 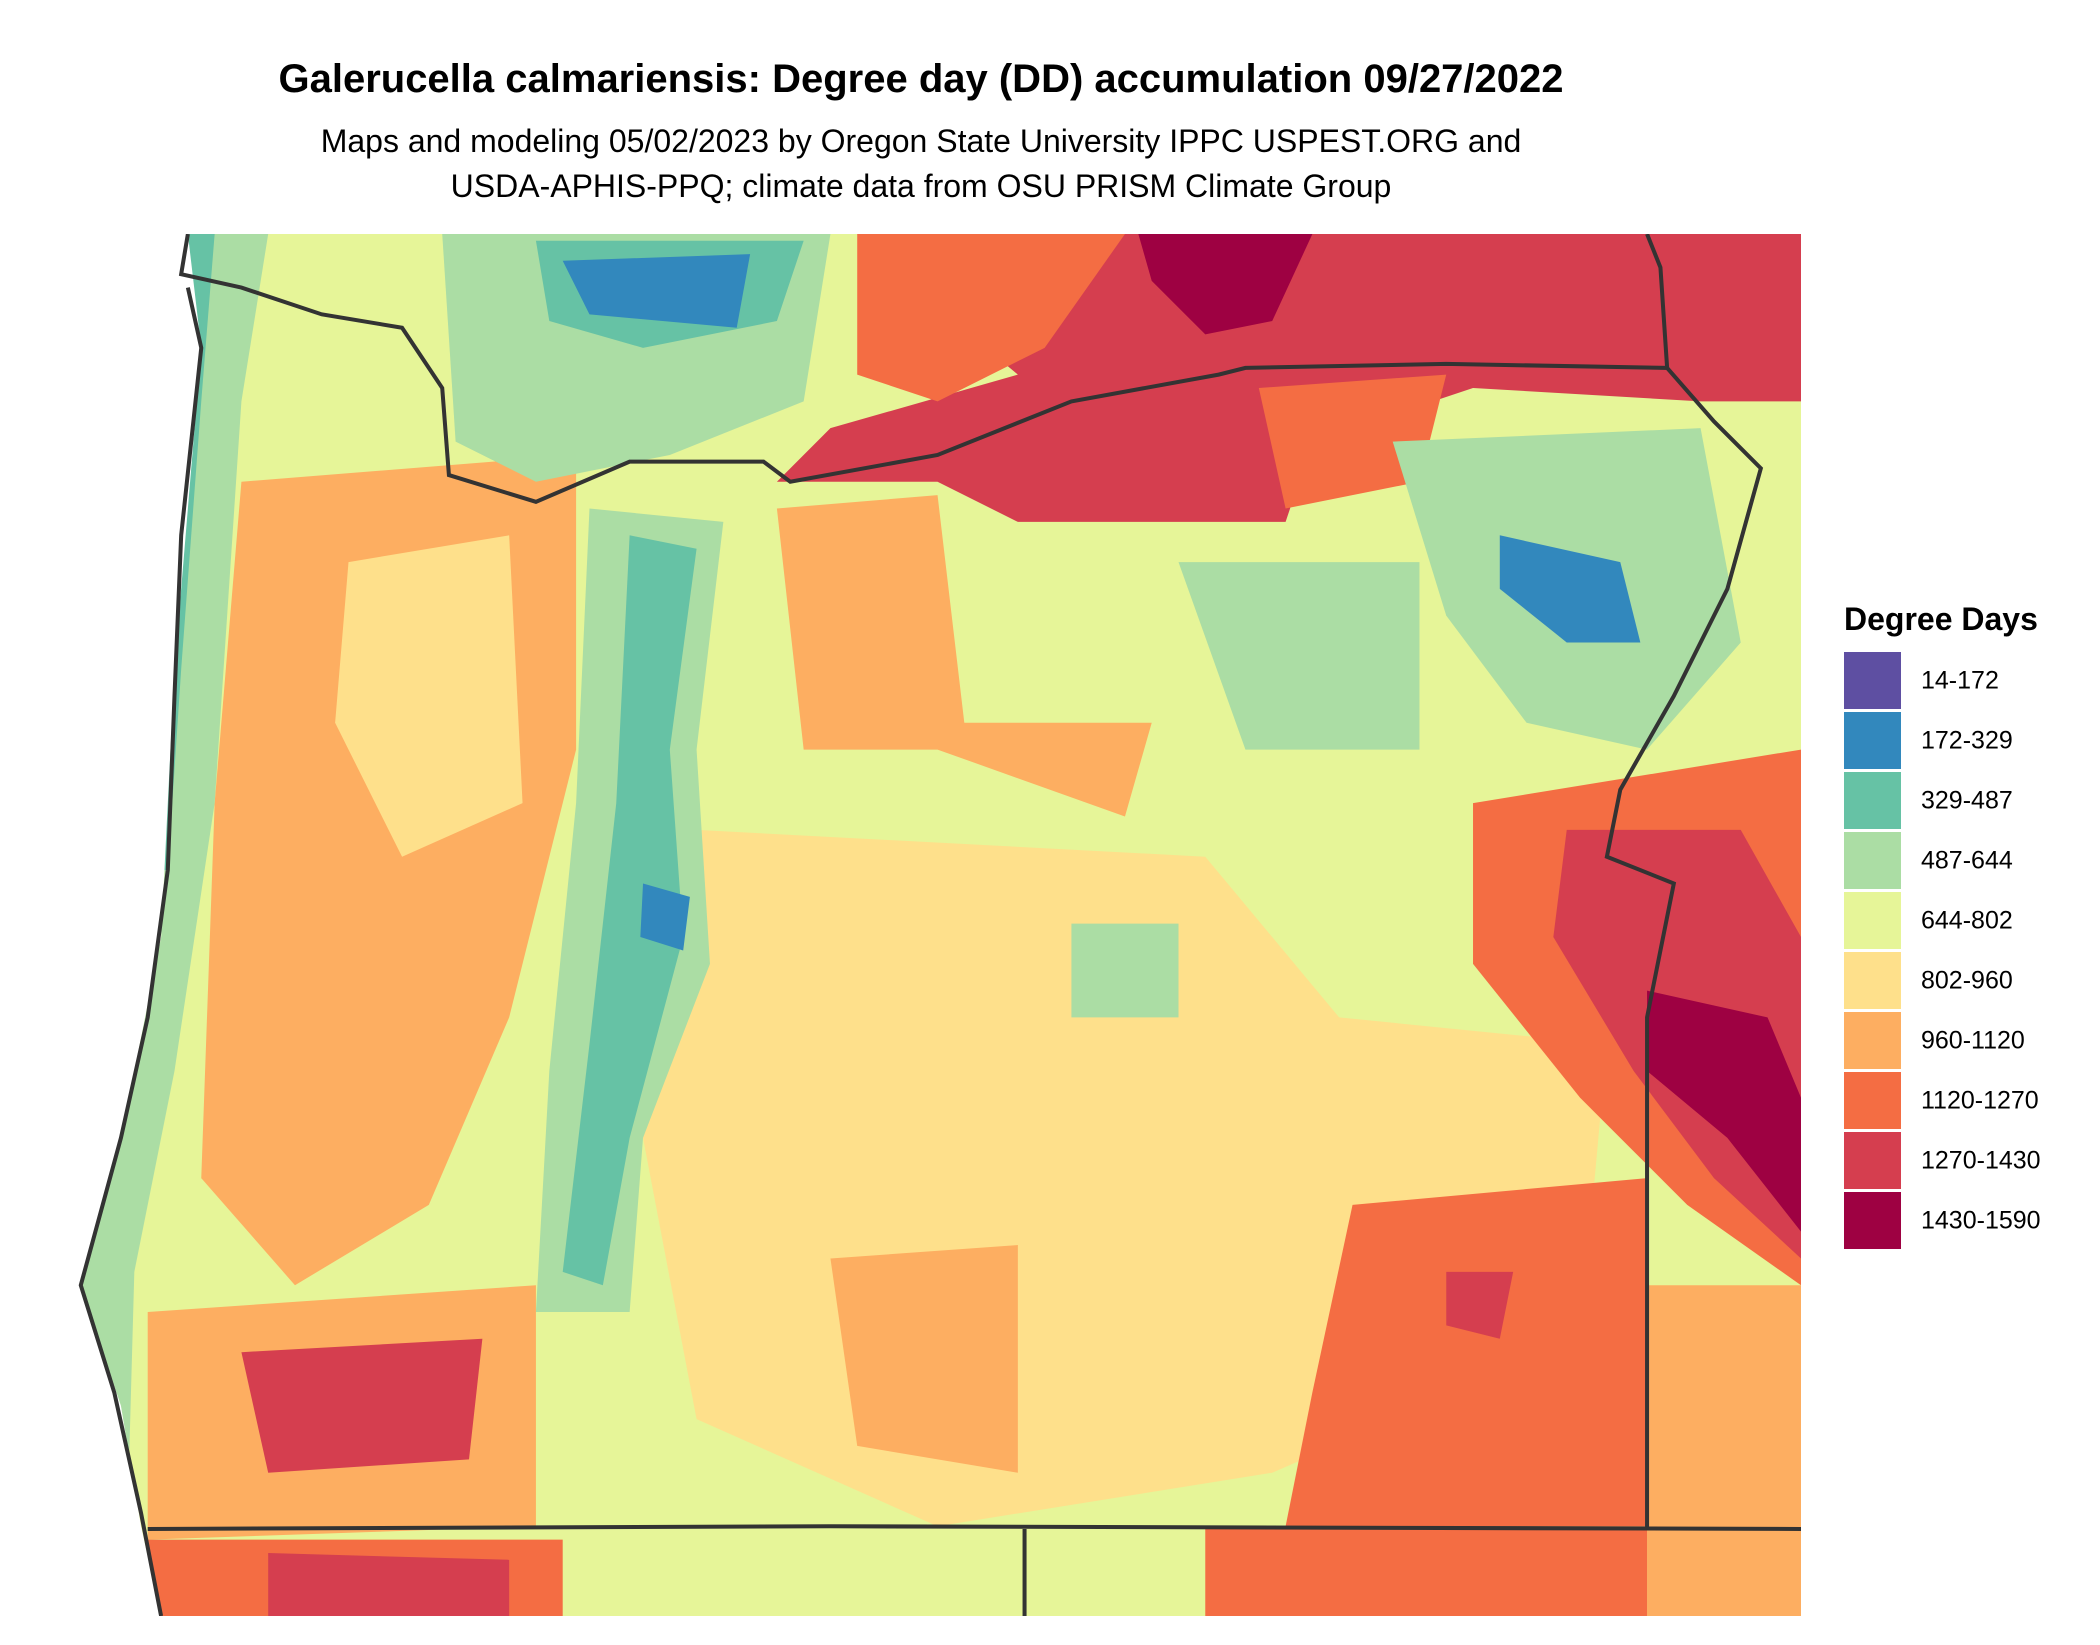 I want to click on legend-label: 329-487, so click(x=1967, y=801).